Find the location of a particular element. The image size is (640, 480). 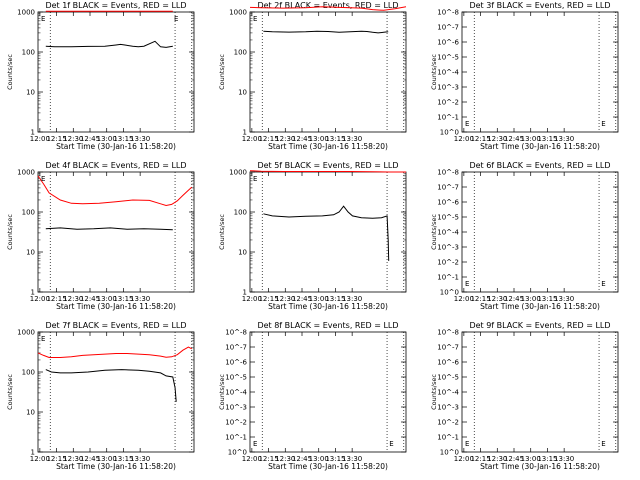

y-tick-label: 10^-6 is located at coordinates (236, 363).